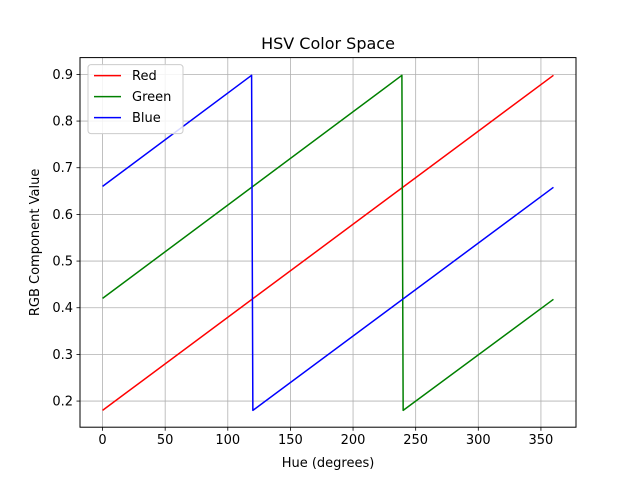 This screenshot has width=640, height=480. Describe the element at coordinates (353, 440) in the screenshot. I see `x-tick-label: 200` at that location.